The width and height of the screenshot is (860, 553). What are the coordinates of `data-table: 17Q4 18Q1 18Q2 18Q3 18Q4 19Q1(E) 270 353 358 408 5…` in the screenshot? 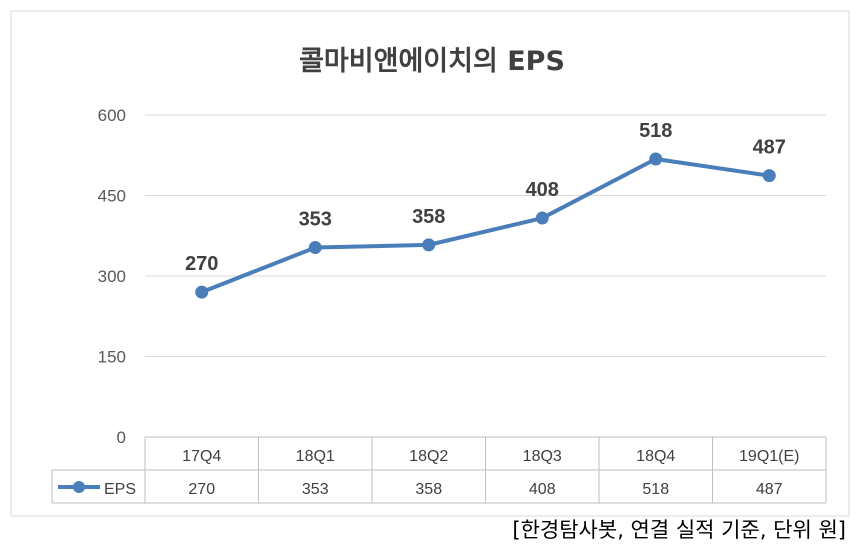 It's located at (439, 470).